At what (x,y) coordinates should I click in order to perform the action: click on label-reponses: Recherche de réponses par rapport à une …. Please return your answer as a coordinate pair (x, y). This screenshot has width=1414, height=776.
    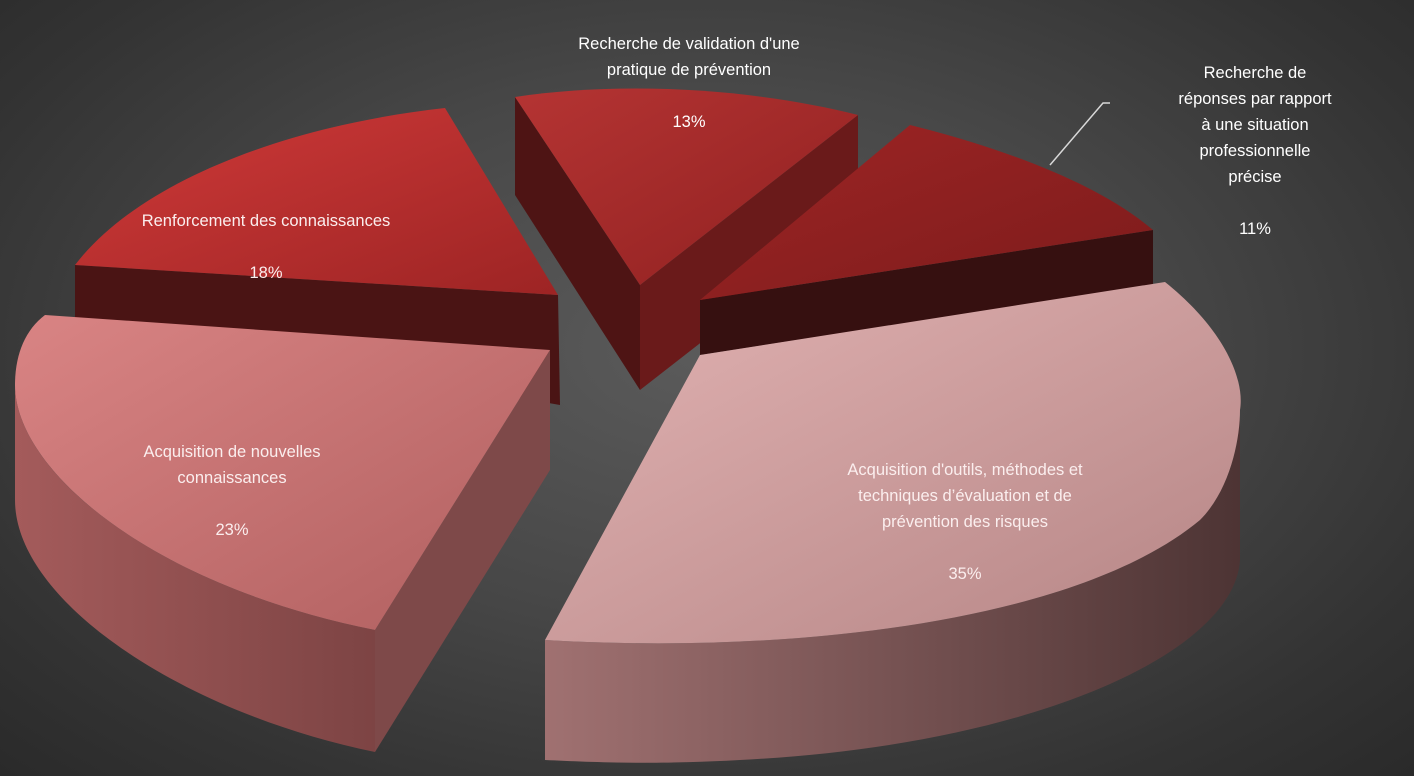
    Looking at the image, I should click on (1255, 138).